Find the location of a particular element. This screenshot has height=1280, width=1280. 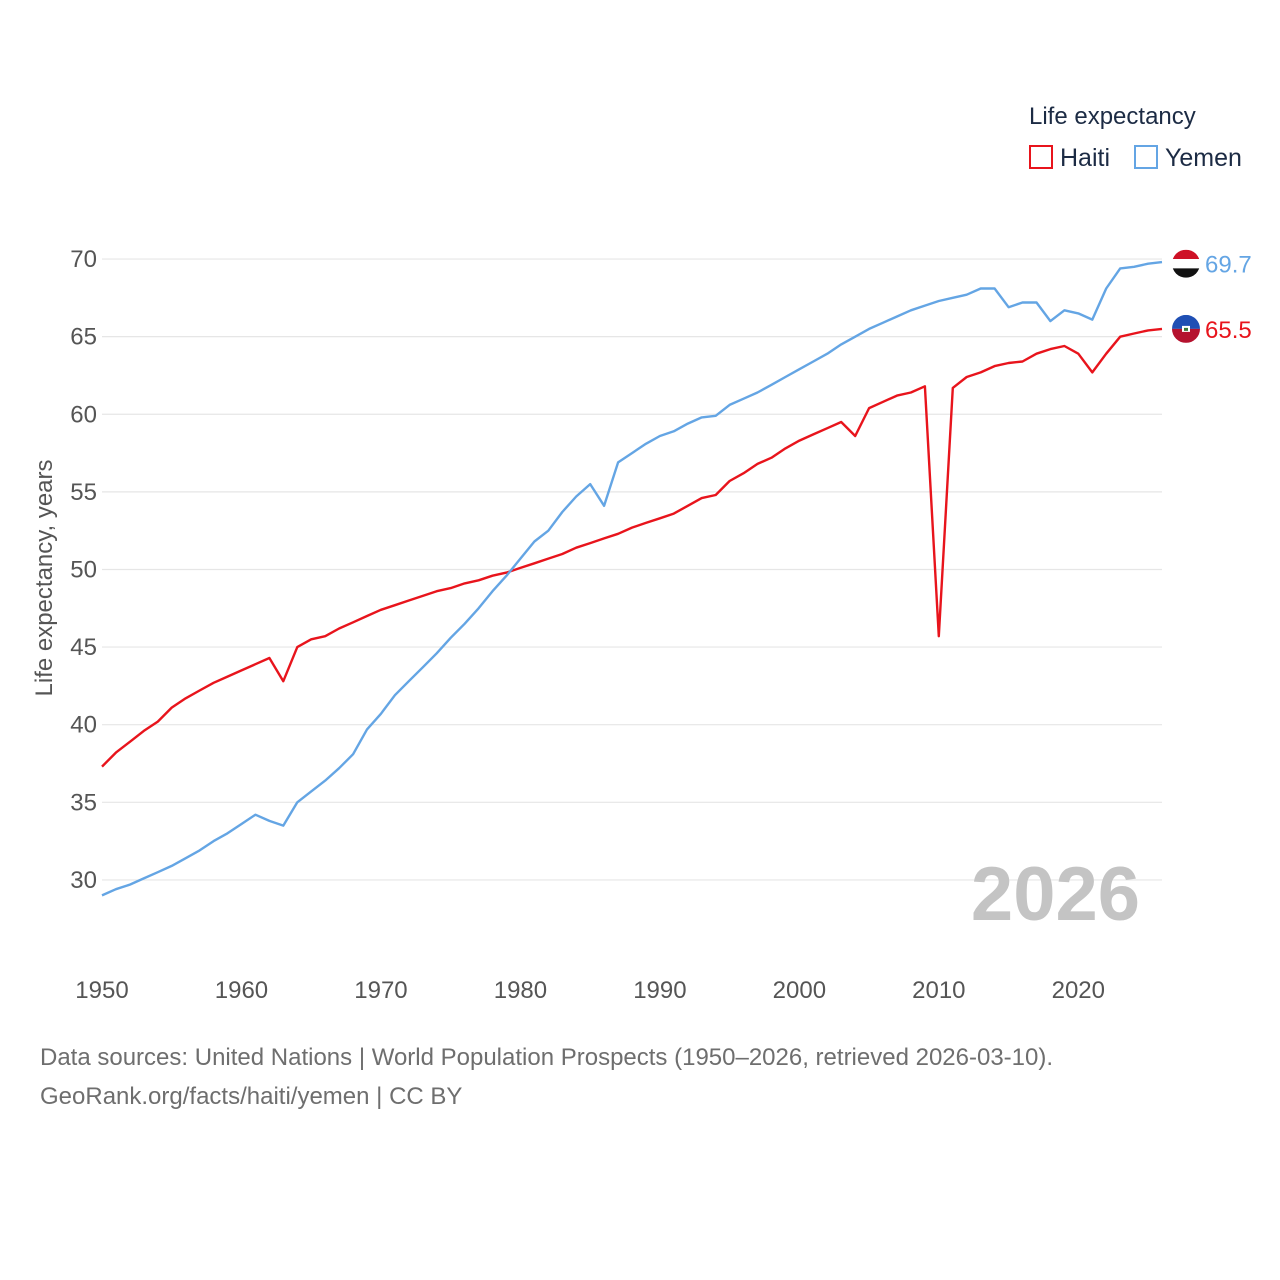

series-end-markers: 65.5 69.7 is located at coordinates (1212, 296).